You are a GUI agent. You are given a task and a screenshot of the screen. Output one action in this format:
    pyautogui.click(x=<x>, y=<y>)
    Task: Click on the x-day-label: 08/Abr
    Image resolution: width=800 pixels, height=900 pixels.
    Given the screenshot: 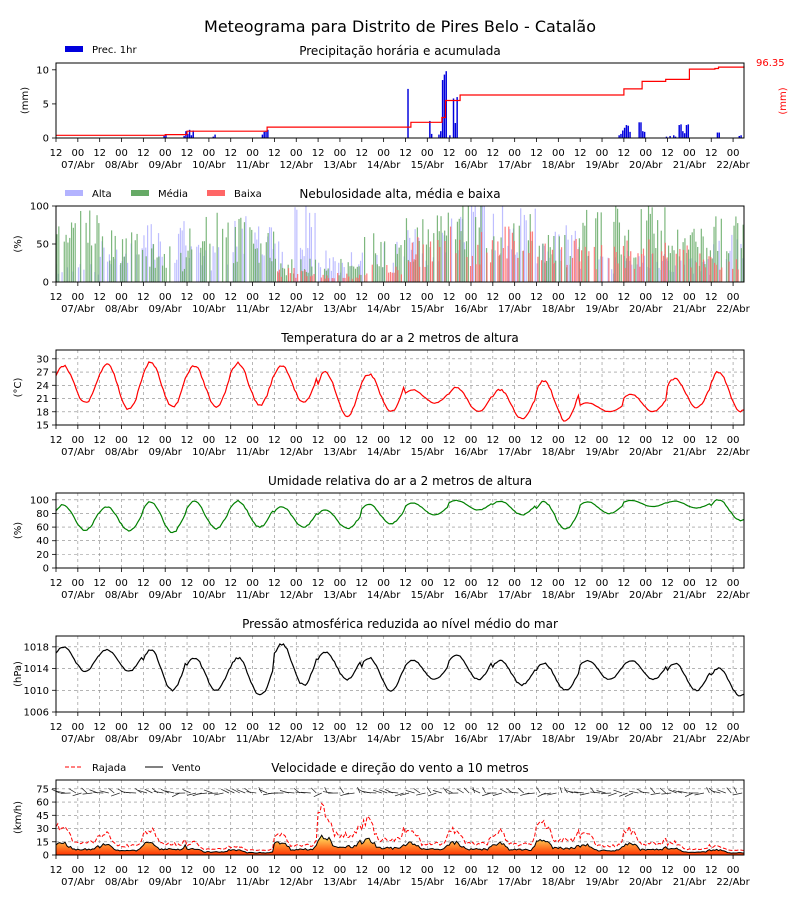 What is the action you would take?
    pyautogui.click(x=122, y=739)
    